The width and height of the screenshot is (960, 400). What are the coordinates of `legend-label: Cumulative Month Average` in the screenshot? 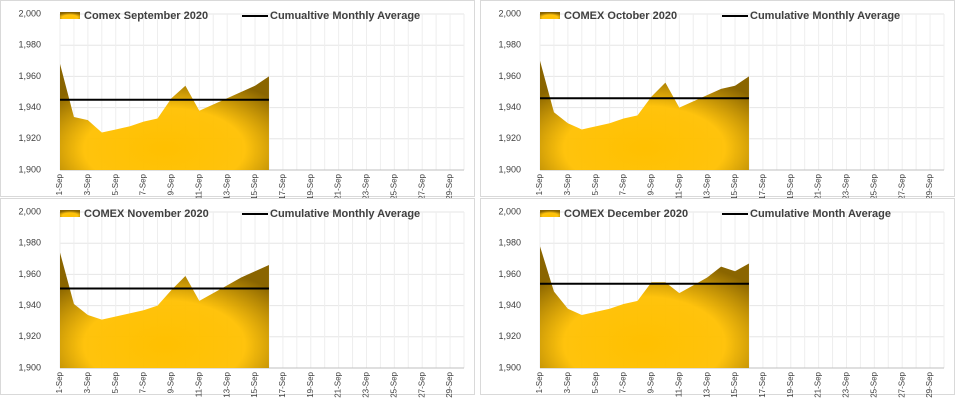 It's located at (820, 214).